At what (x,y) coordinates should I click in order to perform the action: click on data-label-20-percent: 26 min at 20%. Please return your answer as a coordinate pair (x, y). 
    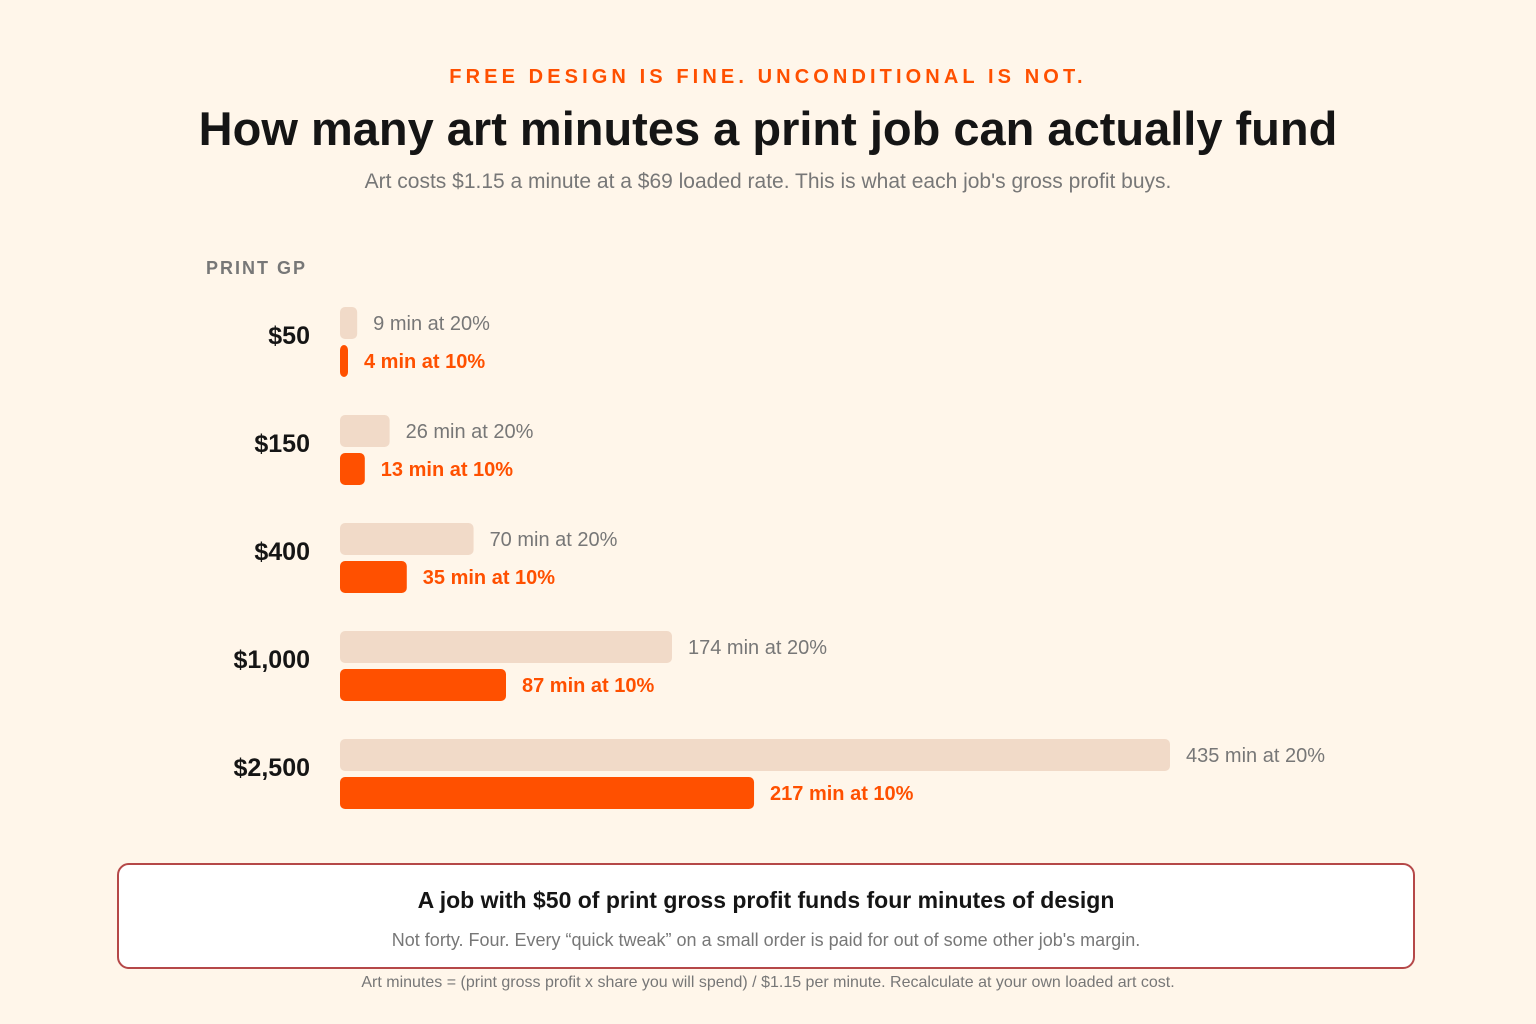
    Looking at the image, I should click on (470, 432).